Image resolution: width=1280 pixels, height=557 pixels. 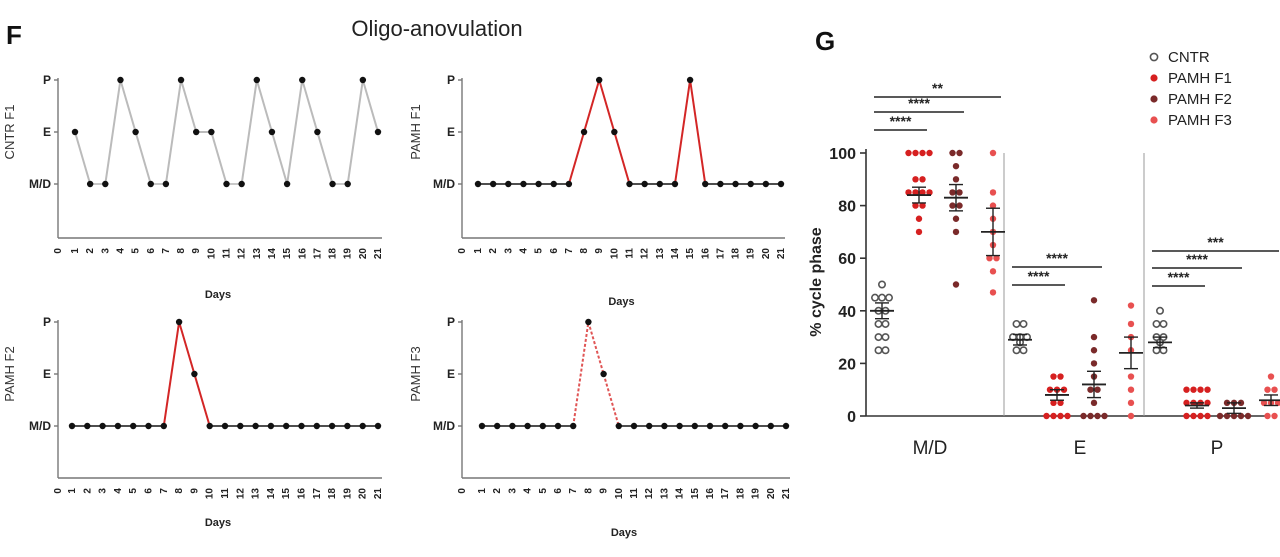 I want to click on x-tick-label: 0, so click(x=58, y=491).